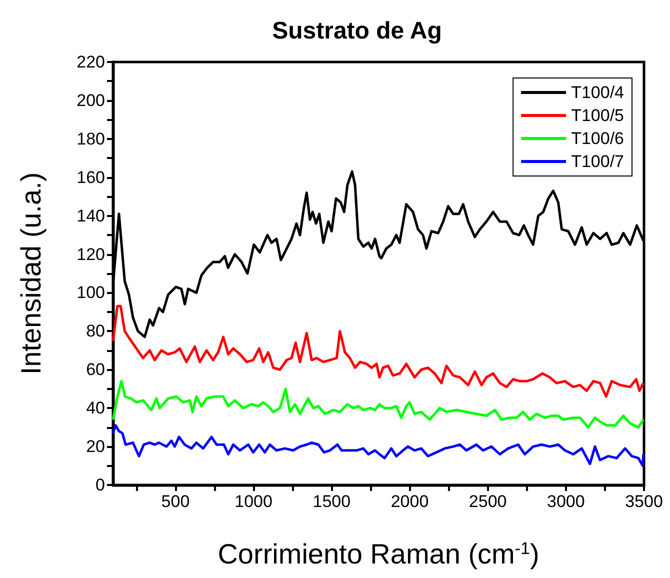 This screenshot has width=670, height=578. What do you see at coordinates (175, 501) in the screenshot?
I see `x-tick-label: 500` at bounding box center [175, 501].